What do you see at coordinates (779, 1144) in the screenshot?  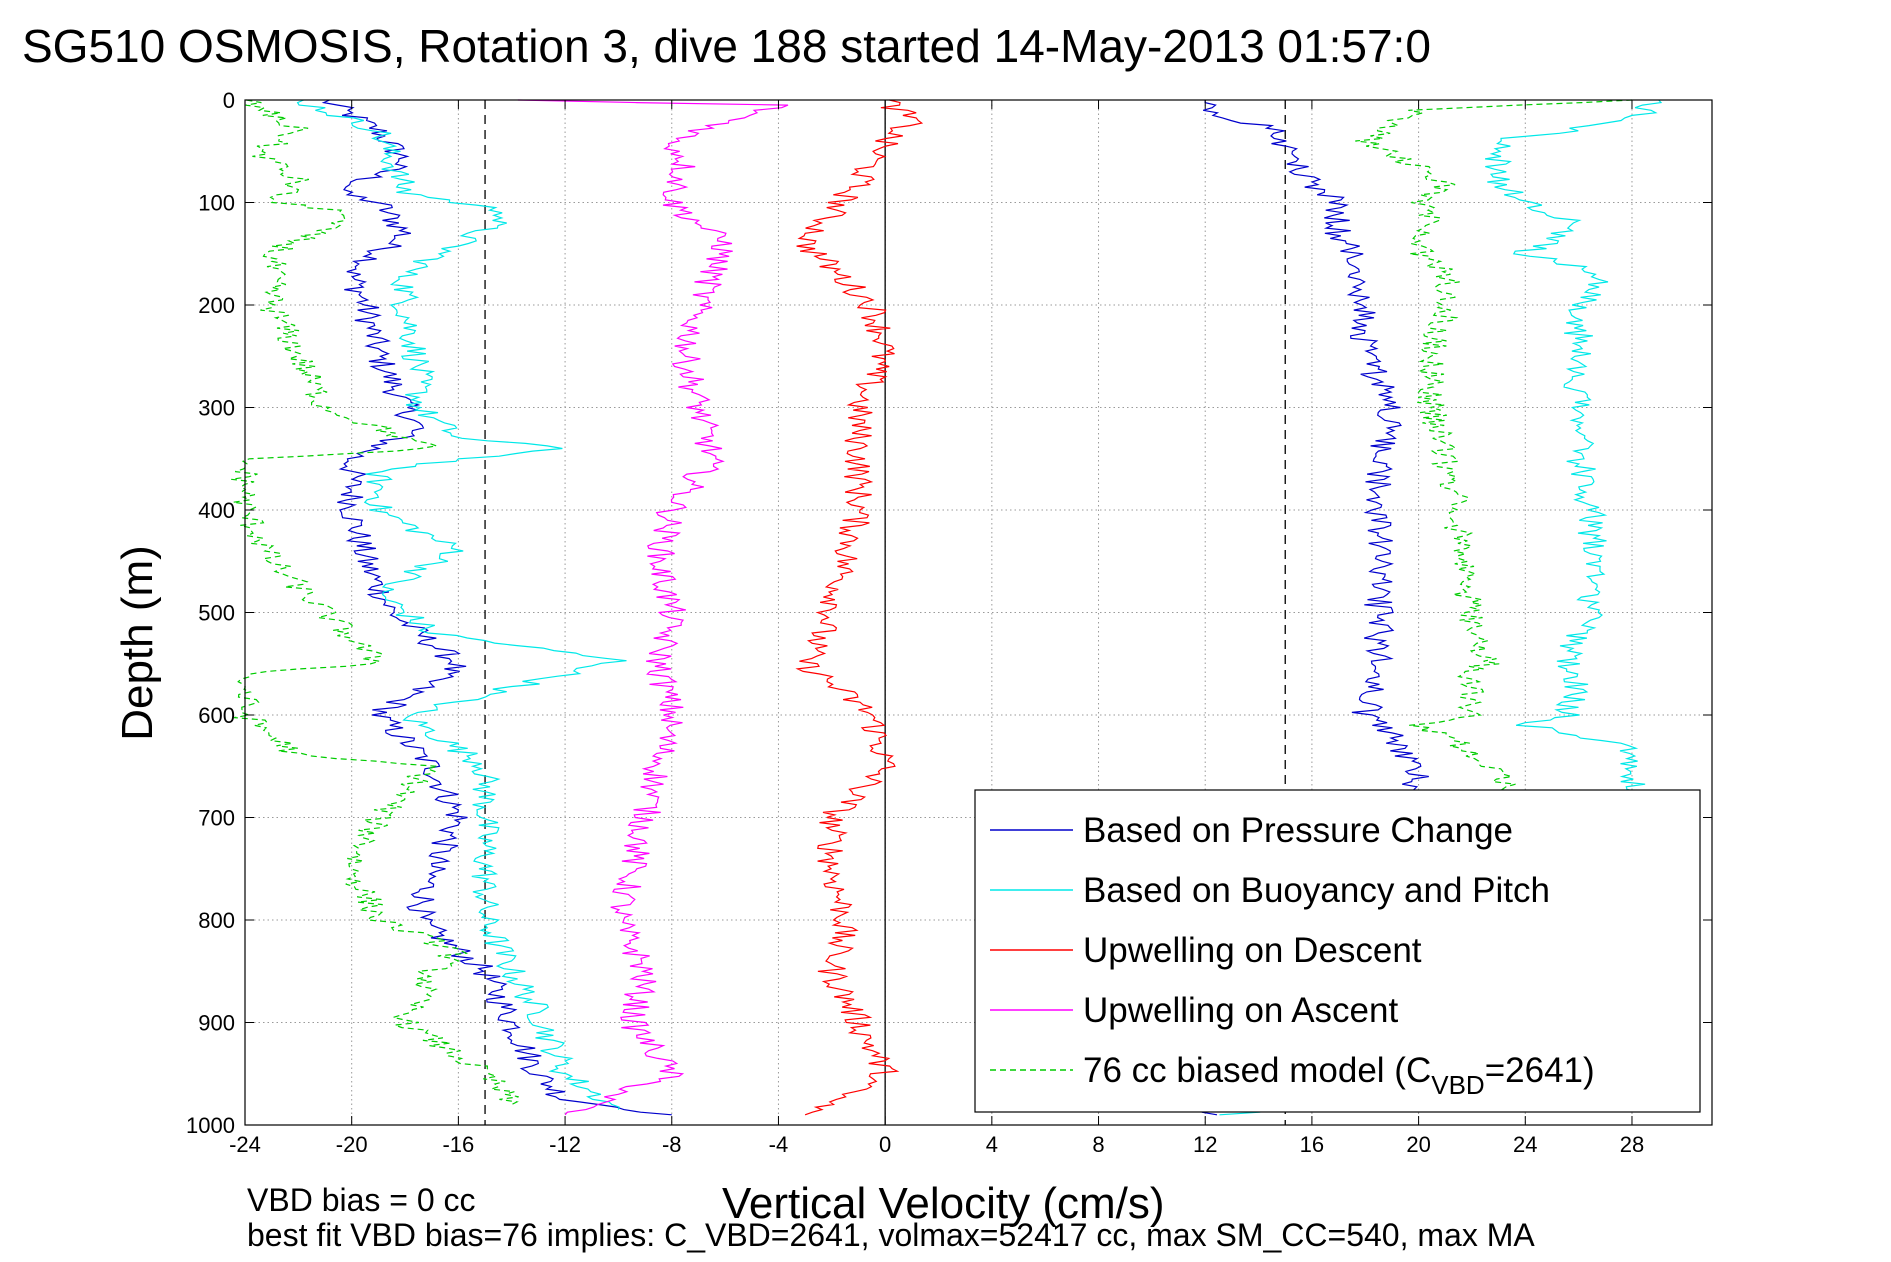 I see `x-tick-label: -4` at bounding box center [779, 1144].